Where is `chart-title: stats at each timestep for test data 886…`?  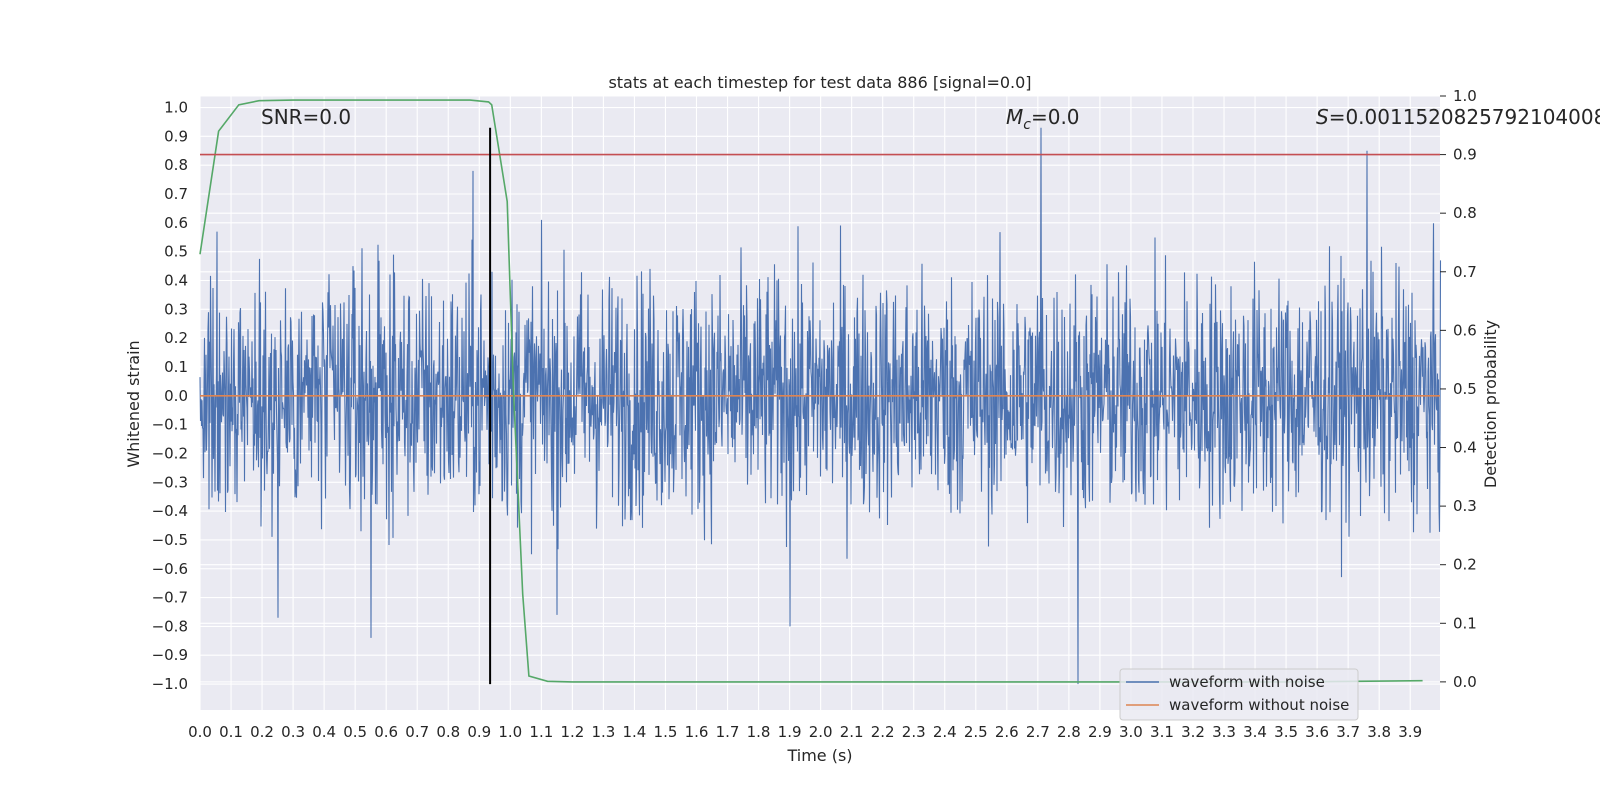 chart-title: stats at each timestep for test data 886… is located at coordinates (819, 82).